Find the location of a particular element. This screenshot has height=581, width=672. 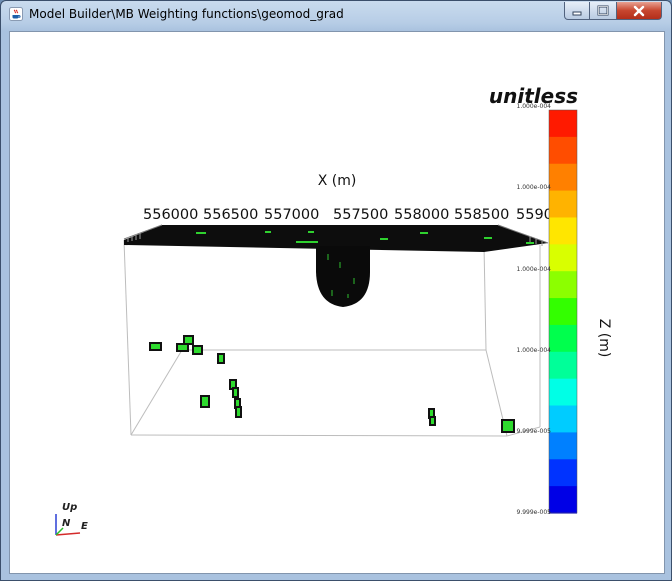

colorbar-title: unitless is located at coordinates (533, 96).